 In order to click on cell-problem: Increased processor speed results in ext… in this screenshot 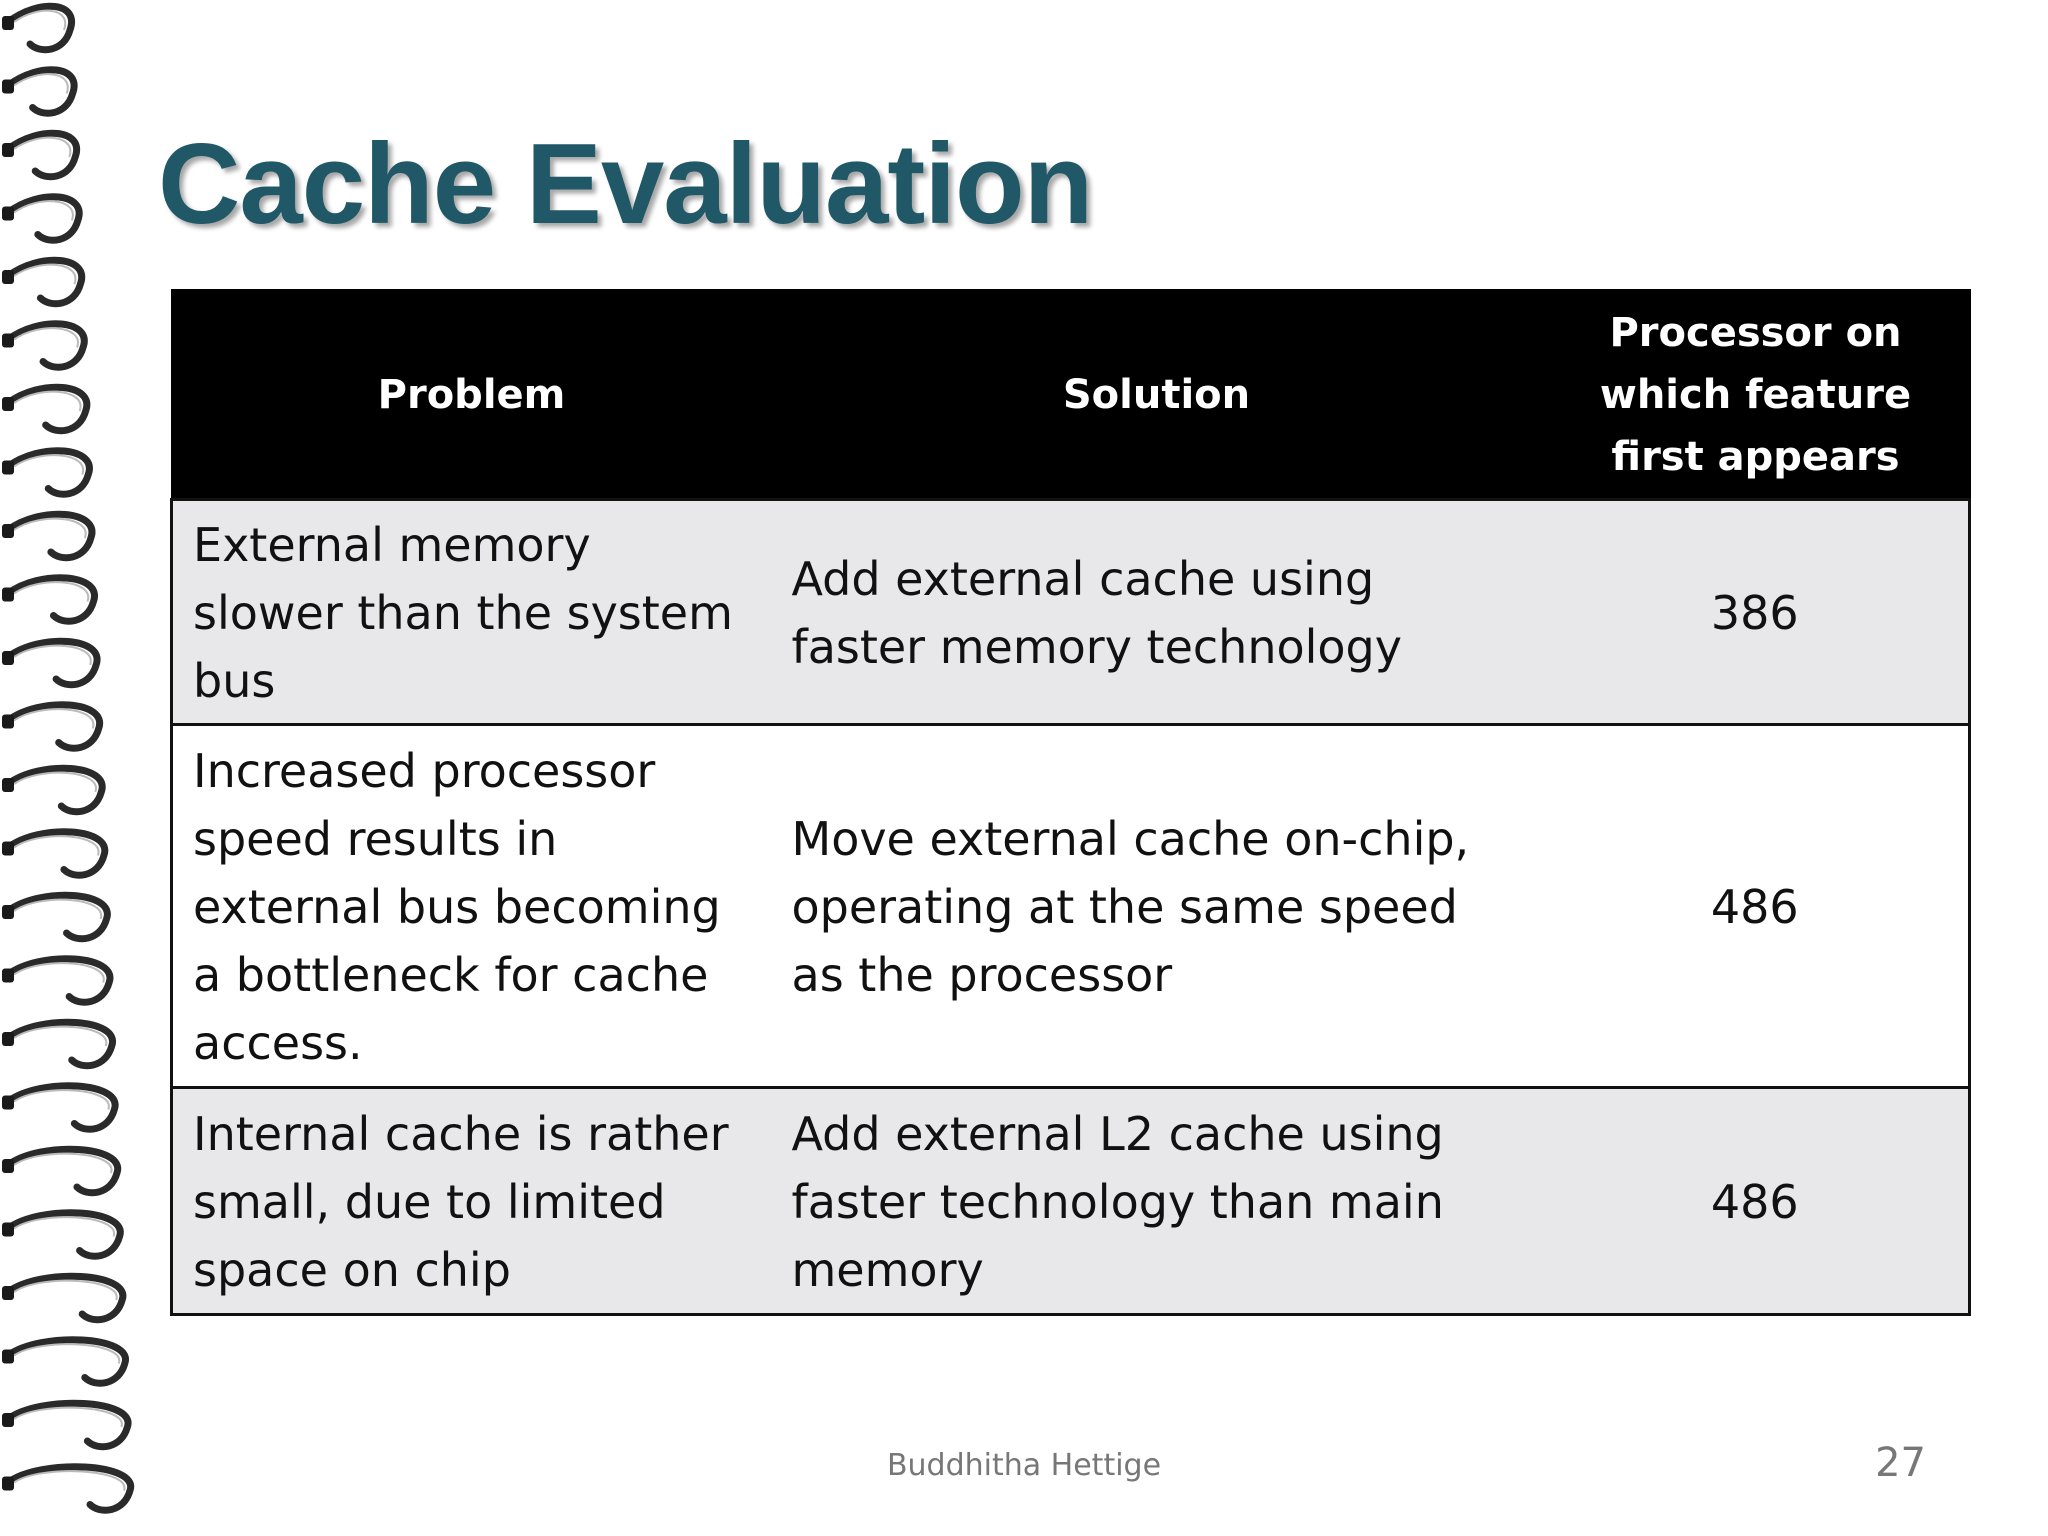, I will do `click(471, 906)`.